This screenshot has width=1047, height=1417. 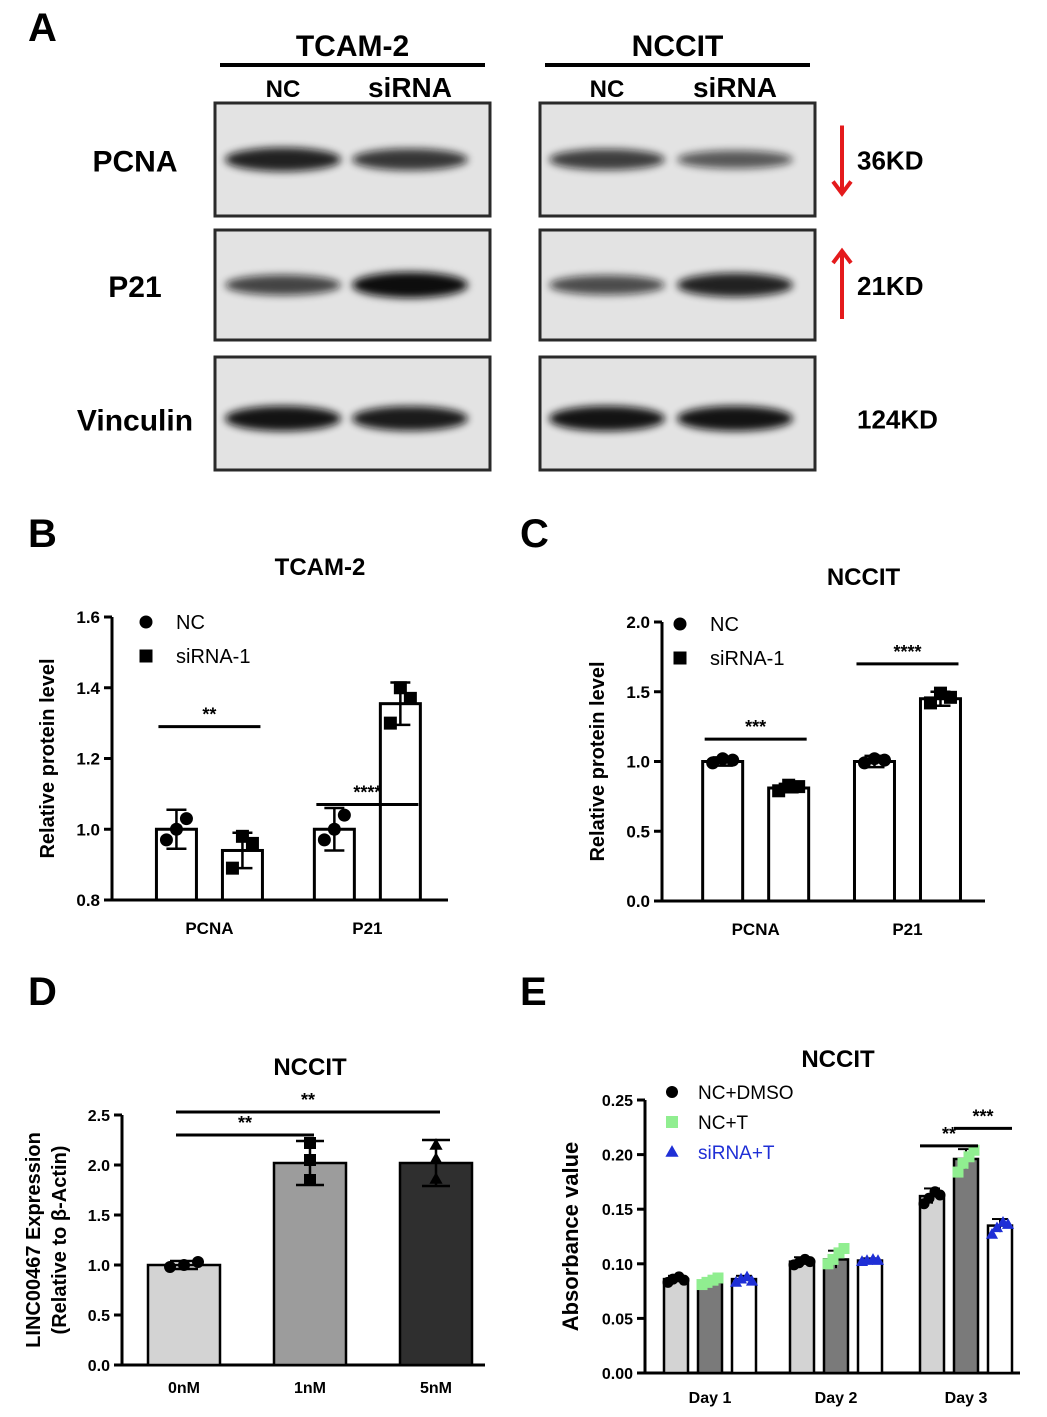 What do you see at coordinates (890, 161) in the screenshot?
I see `blot-size-label: 36KD` at bounding box center [890, 161].